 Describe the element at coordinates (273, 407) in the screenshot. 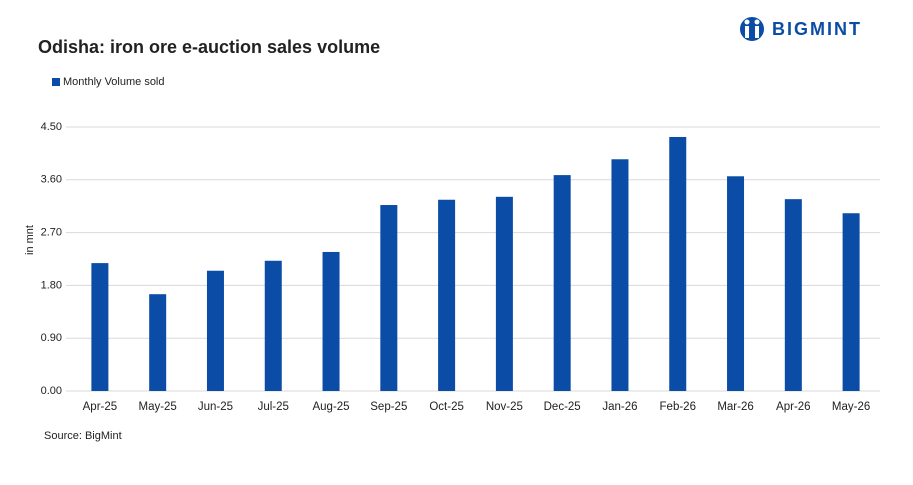

I see `x-tick-label: Jul-25` at that location.